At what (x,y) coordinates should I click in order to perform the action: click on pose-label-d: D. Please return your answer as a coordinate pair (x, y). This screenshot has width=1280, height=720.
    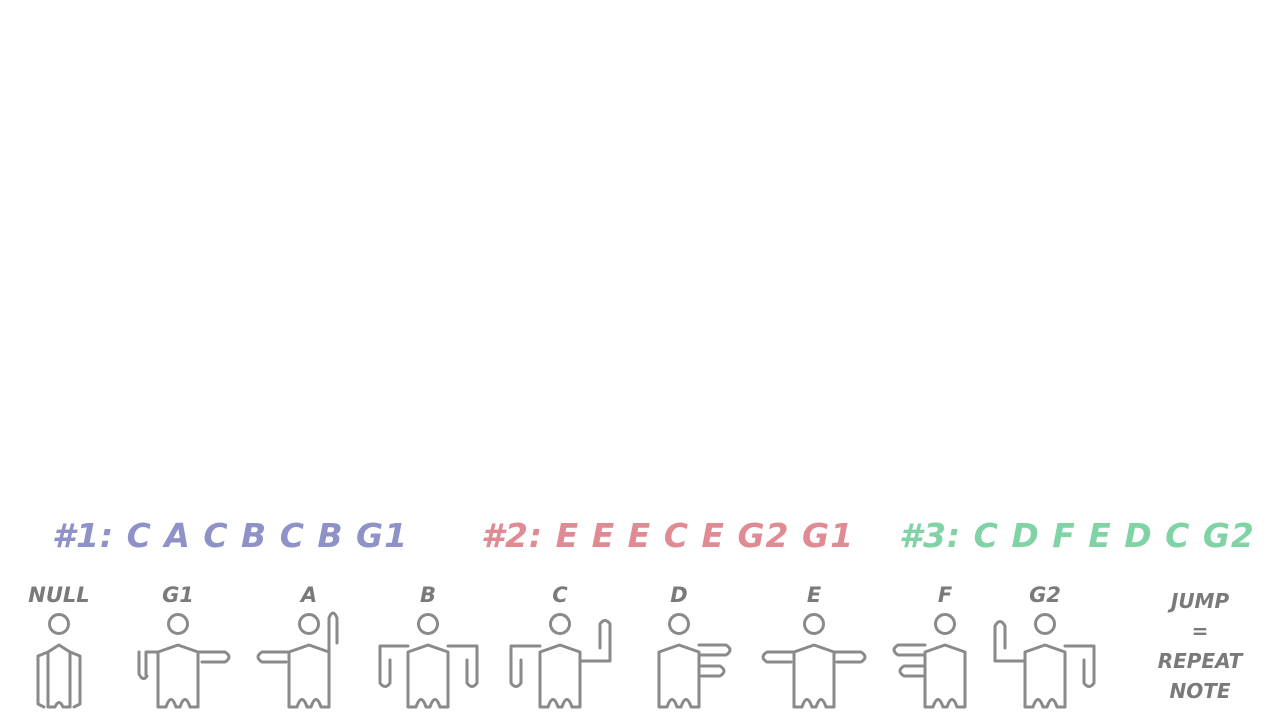
    Looking at the image, I should click on (679, 595).